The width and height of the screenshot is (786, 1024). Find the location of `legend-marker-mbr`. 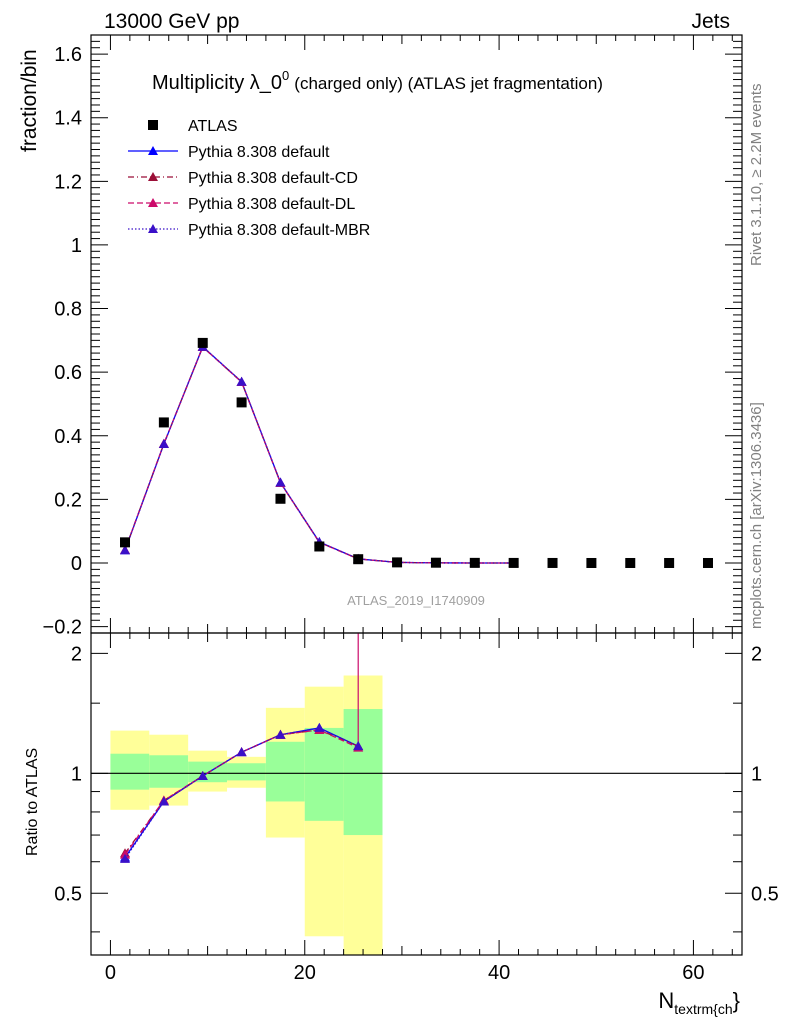

legend-marker-mbr is located at coordinates (153, 228).